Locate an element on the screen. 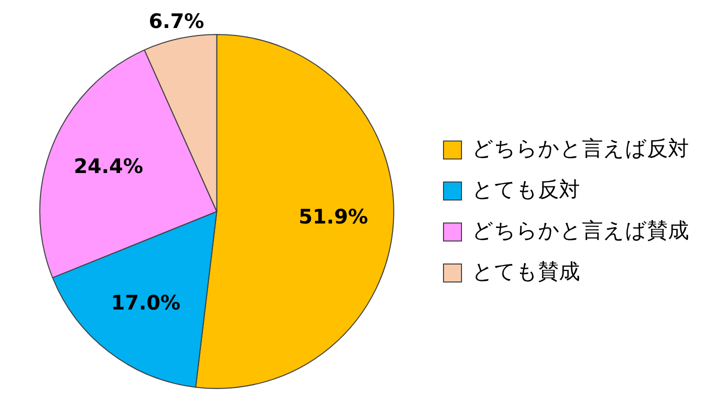 The height and width of the screenshot is (395, 719). data-label: 17.0% is located at coordinates (145, 302).